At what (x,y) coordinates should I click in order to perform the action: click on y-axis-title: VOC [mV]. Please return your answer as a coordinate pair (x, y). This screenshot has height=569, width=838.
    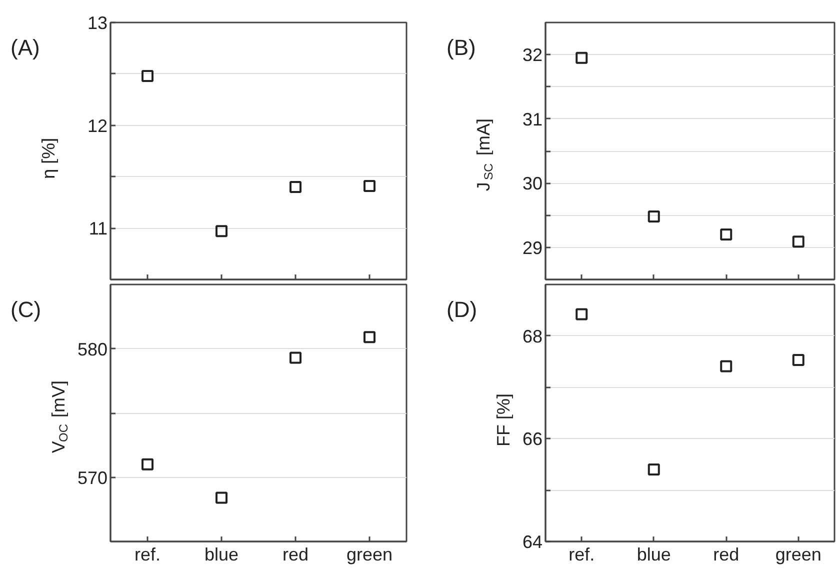
    Looking at the image, I should click on (59, 417).